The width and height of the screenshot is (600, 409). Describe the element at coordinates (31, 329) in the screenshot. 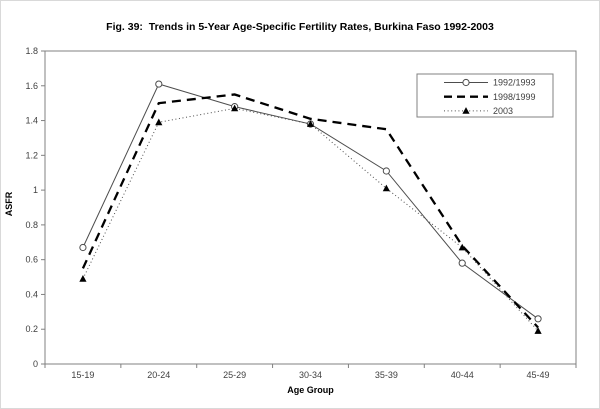

I see `y-axis-tick-label: 0.2` at that location.